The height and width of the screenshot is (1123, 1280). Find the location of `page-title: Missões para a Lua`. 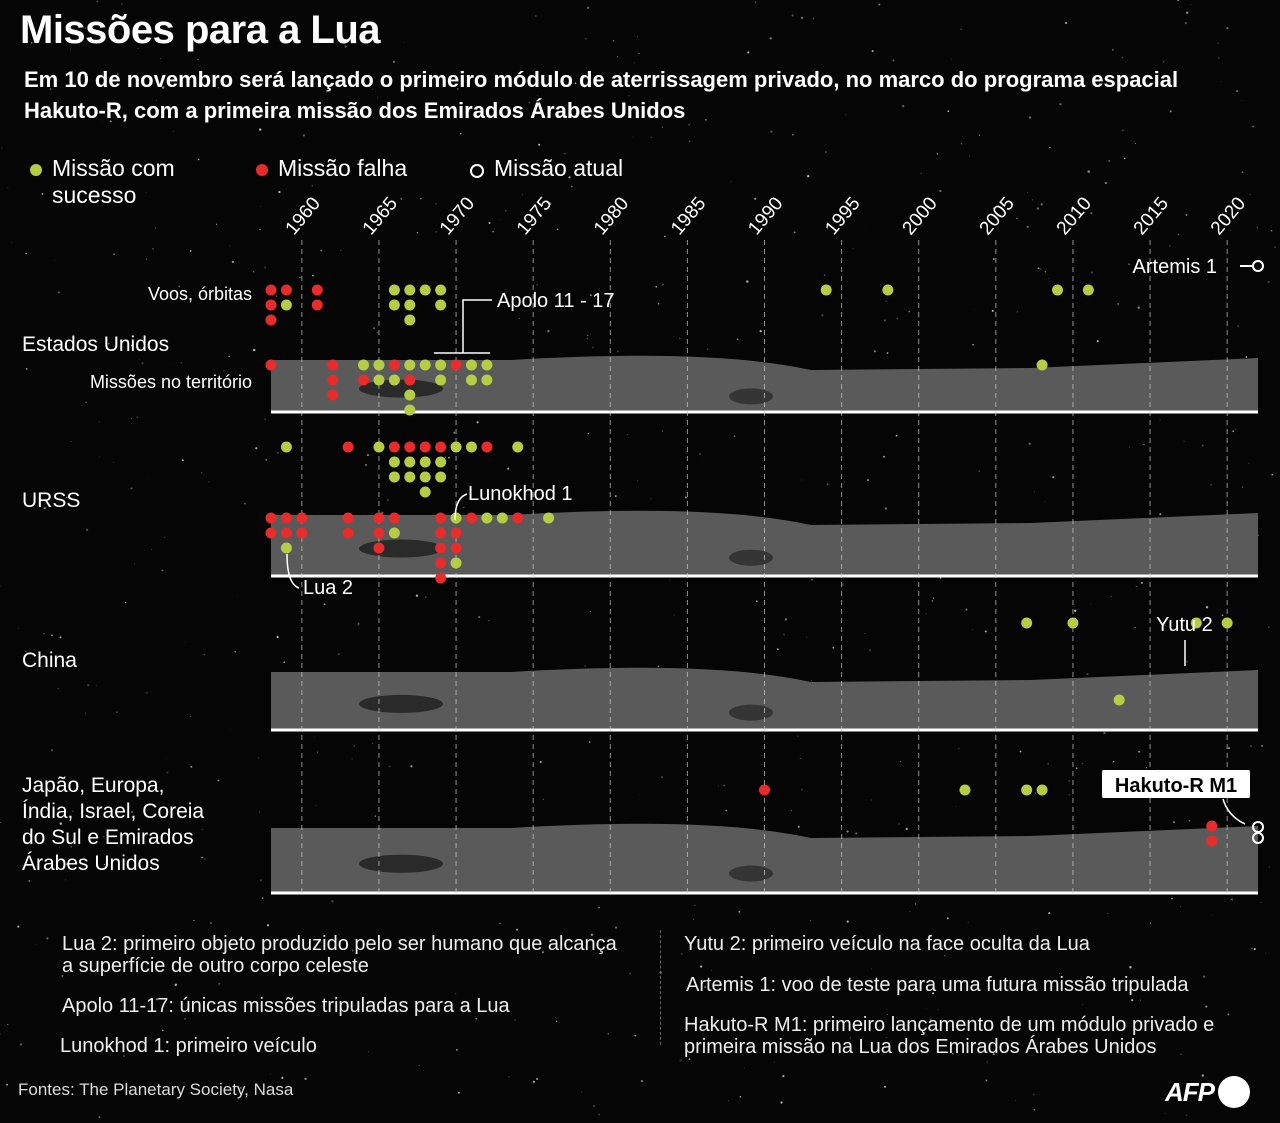

page-title: Missões para a Lua is located at coordinates (200, 30).